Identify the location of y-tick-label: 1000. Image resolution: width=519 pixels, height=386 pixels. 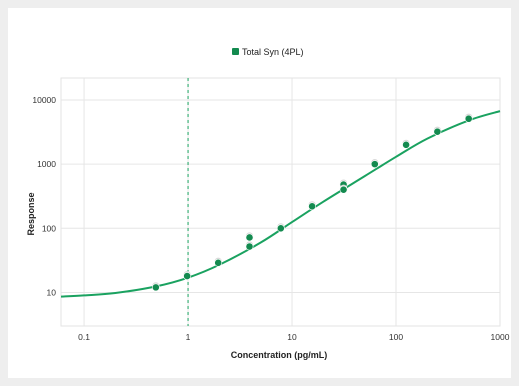
(46, 164).